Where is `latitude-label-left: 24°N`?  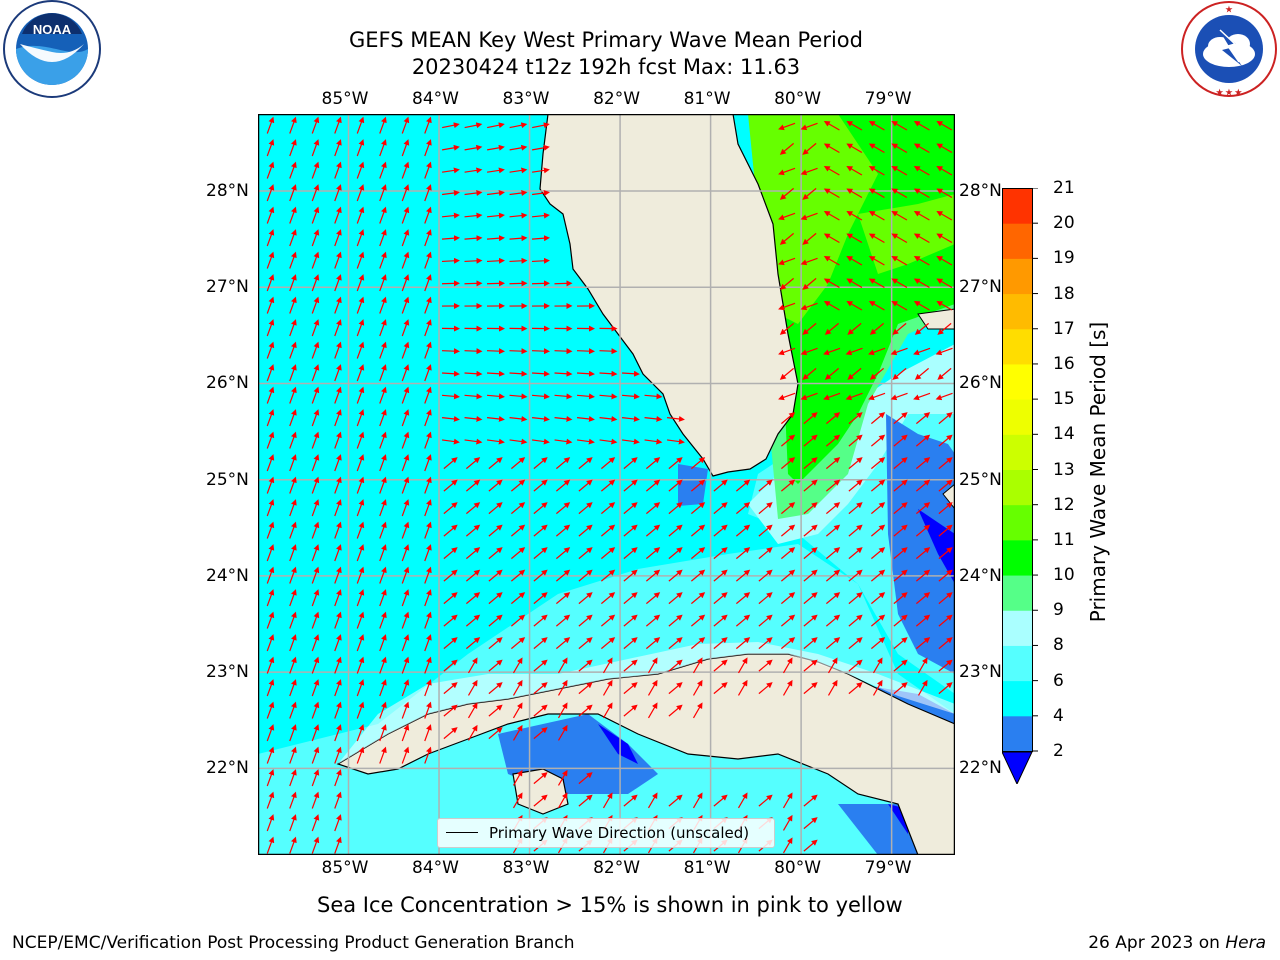
latitude-label-left: 24°N is located at coordinates (227, 575).